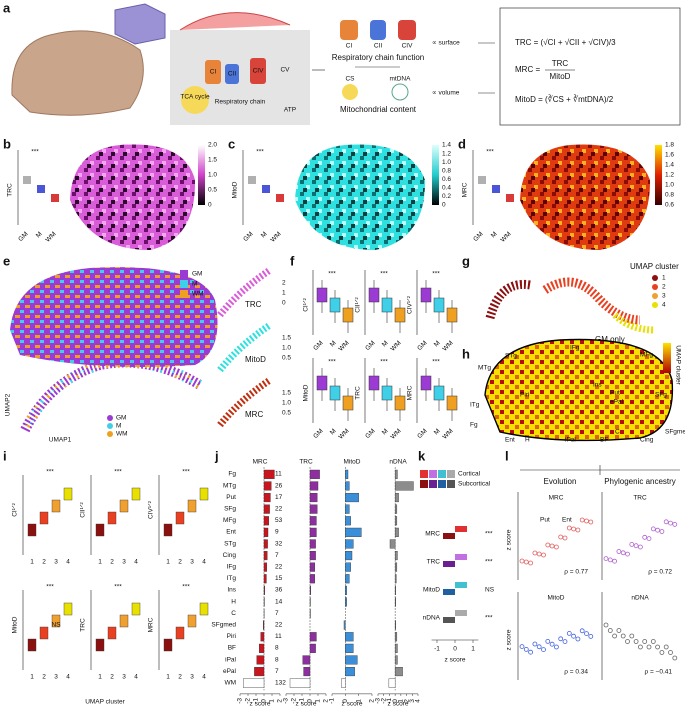 The height and width of the screenshot is (714, 685). What do you see at coordinates (446, 145) in the screenshot?
I see `colorbar-tick: 1.4` at bounding box center [446, 145].